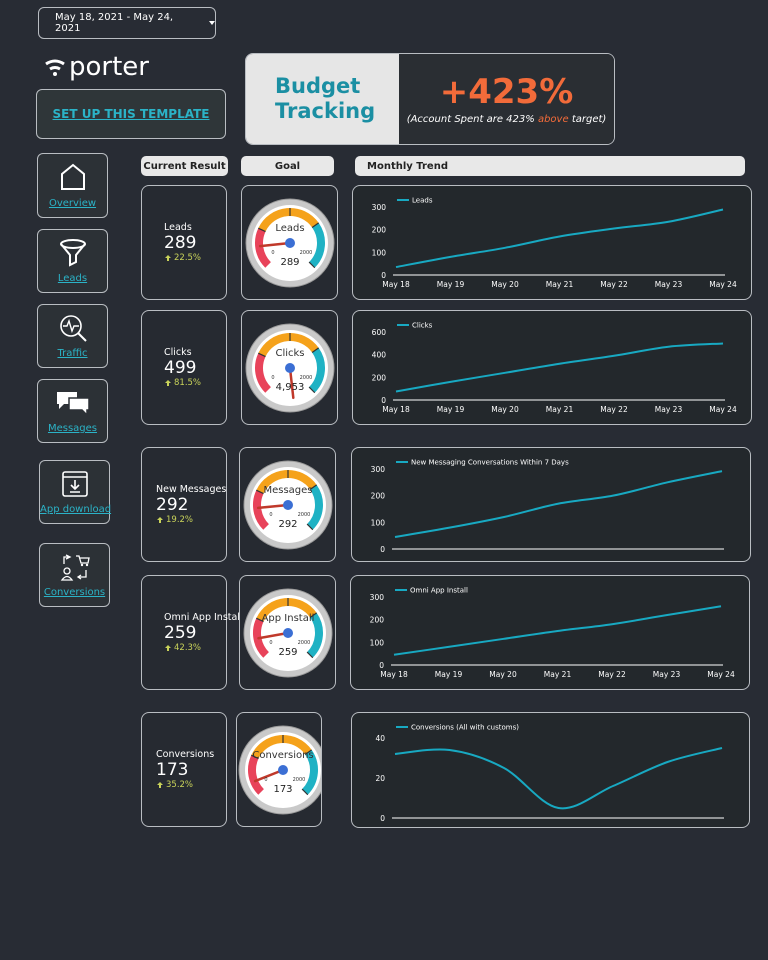 The image size is (768, 960). What do you see at coordinates (212, 23) in the screenshot?
I see `dropdown-icon` at bounding box center [212, 23].